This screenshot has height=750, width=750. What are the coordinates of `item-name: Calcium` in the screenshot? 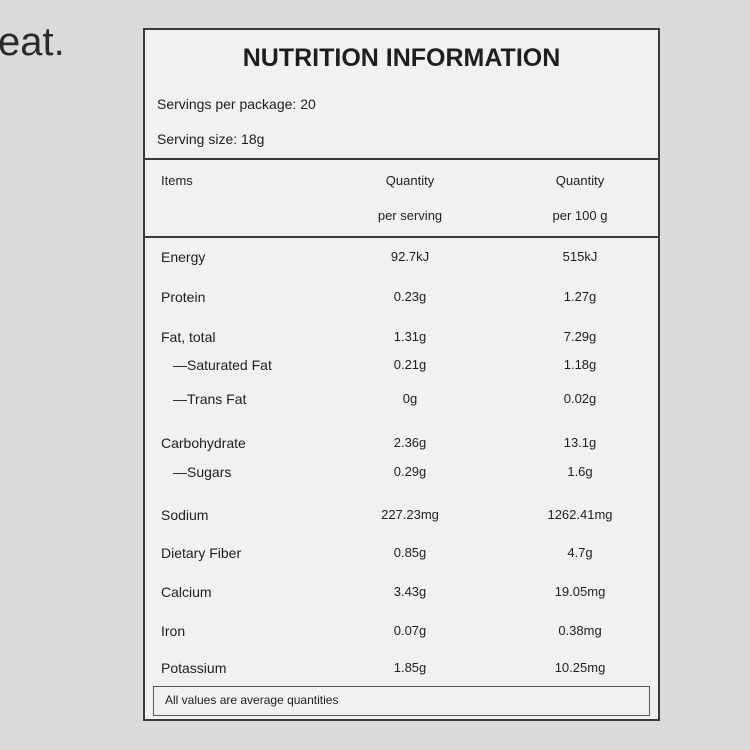 It's located at (186, 592).